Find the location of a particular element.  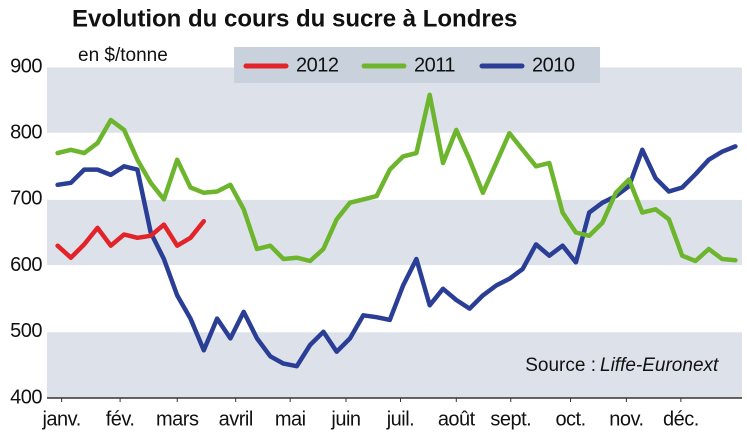

x-tick-label: avril is located at coordinates (236, 419).